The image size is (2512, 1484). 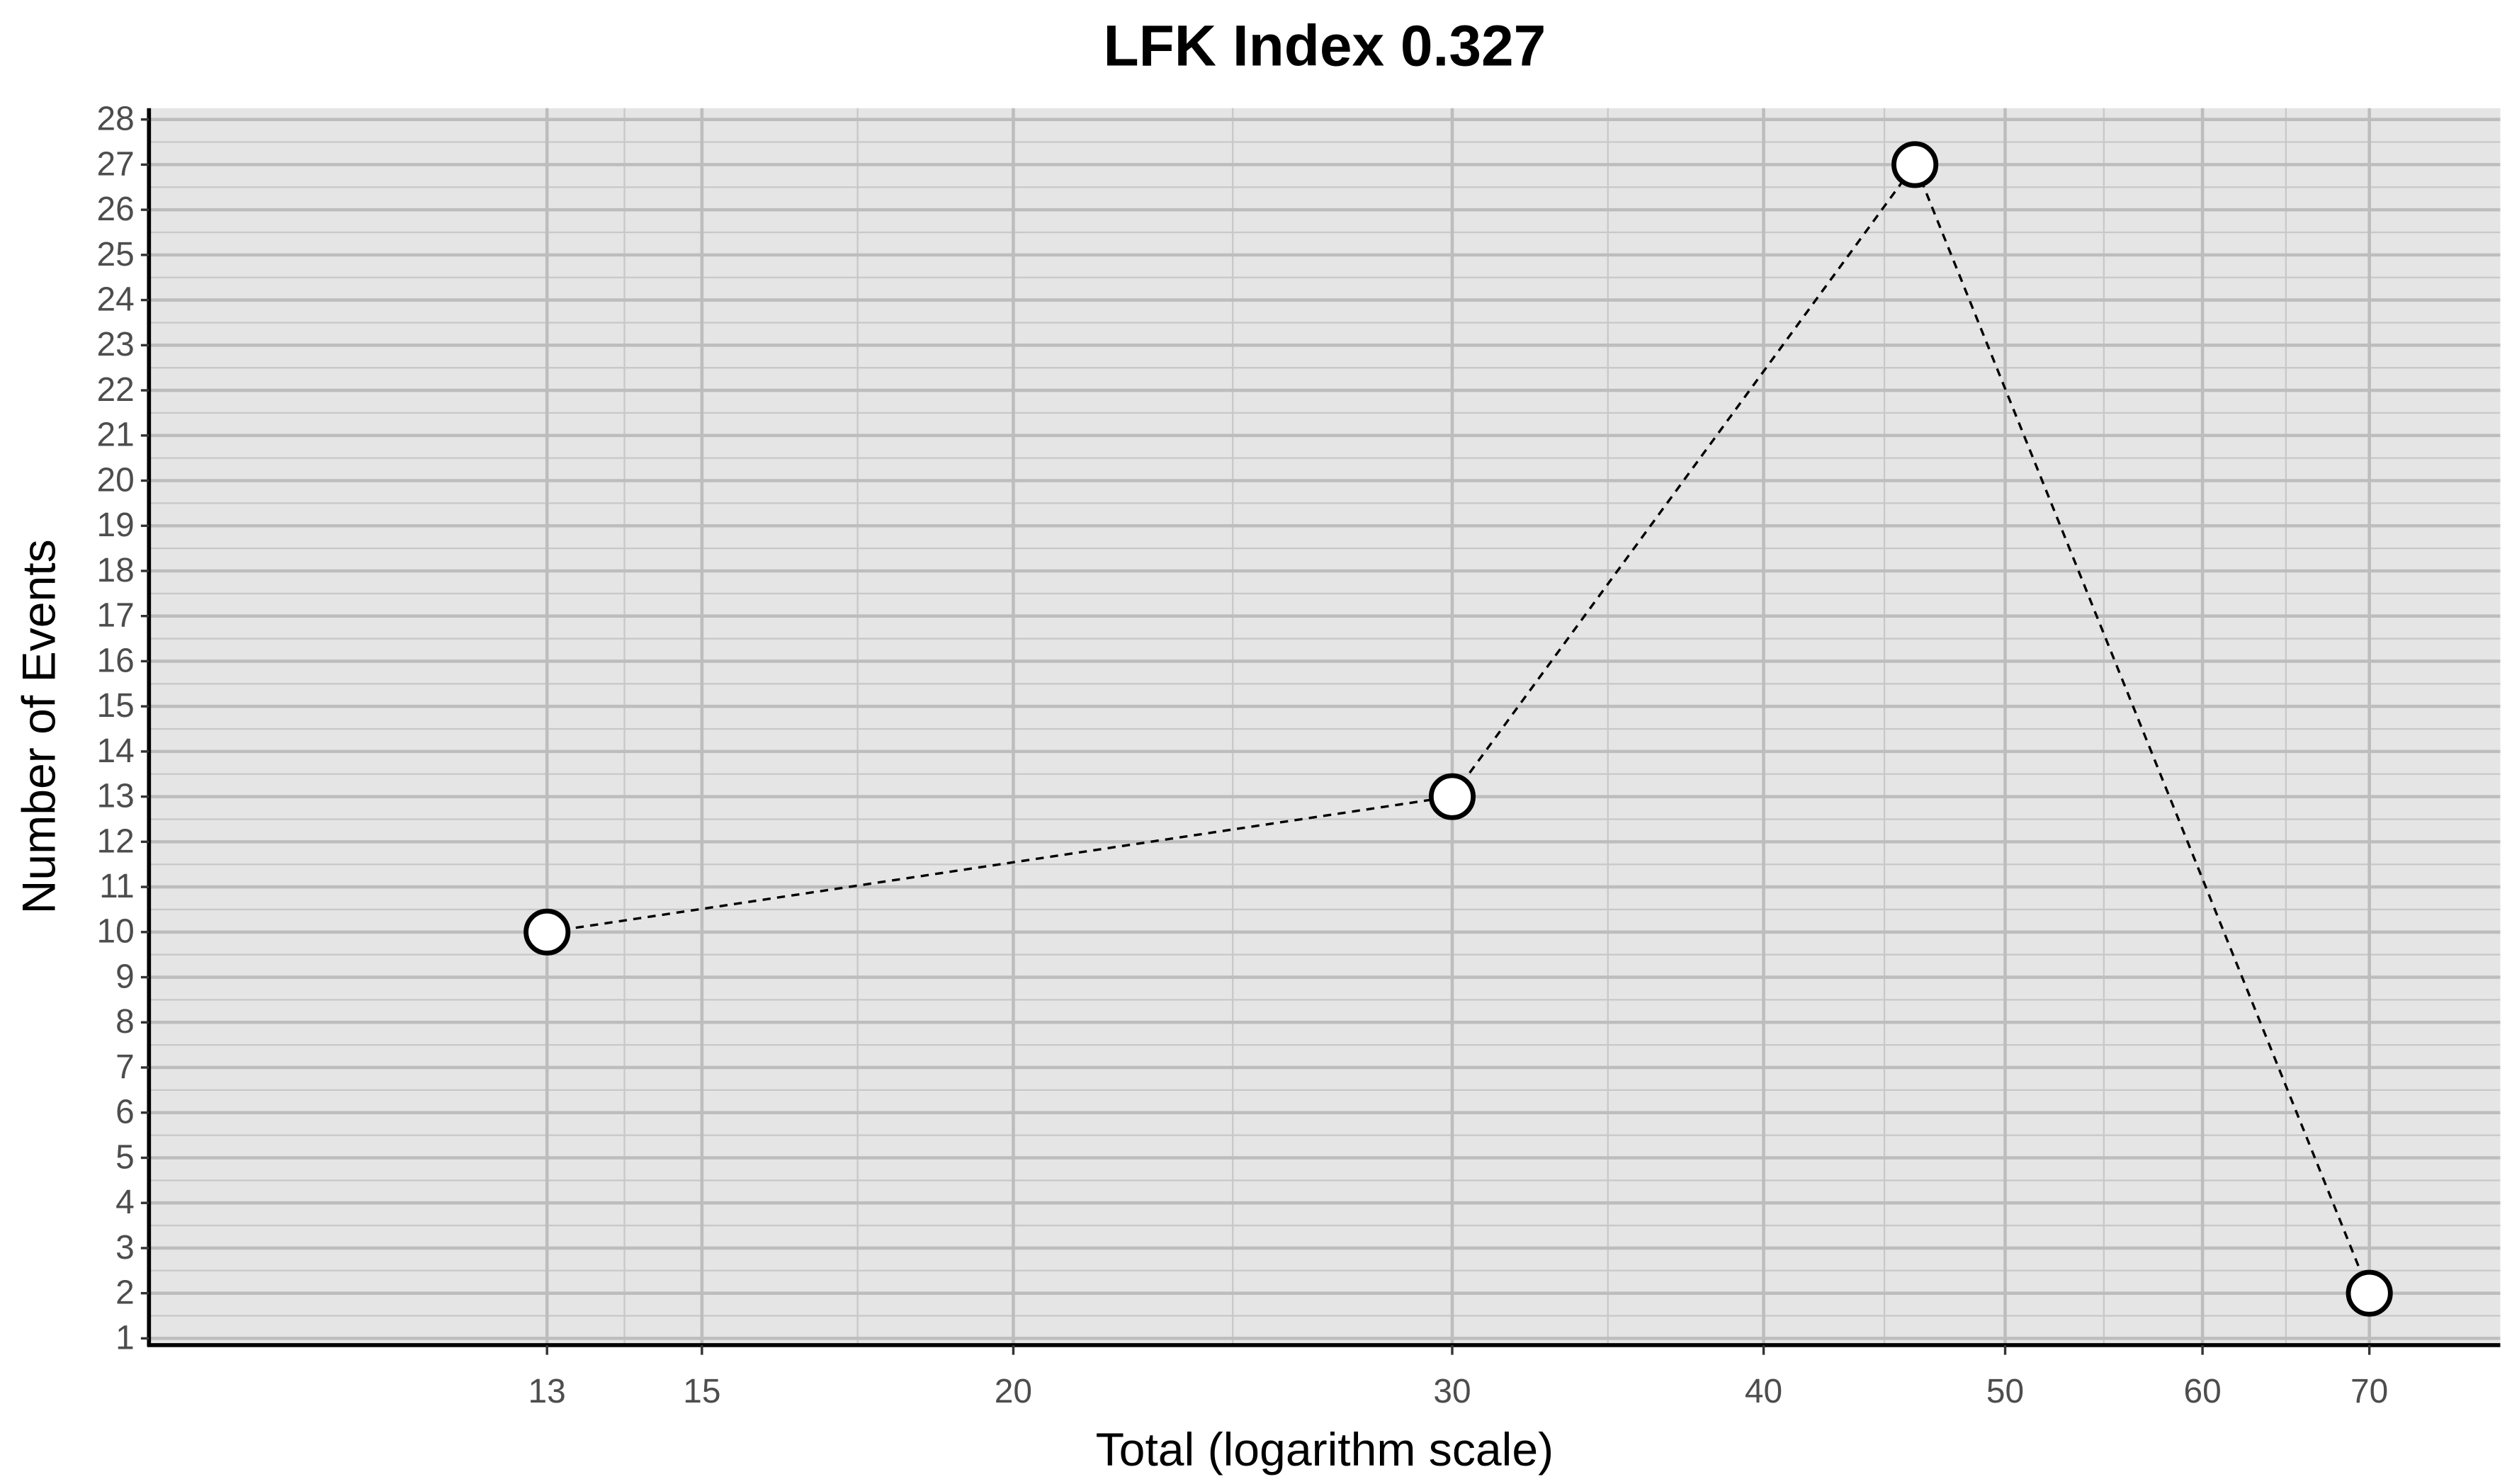 I want to click on y-tick-label: 1, so click(x=125, y=1337).